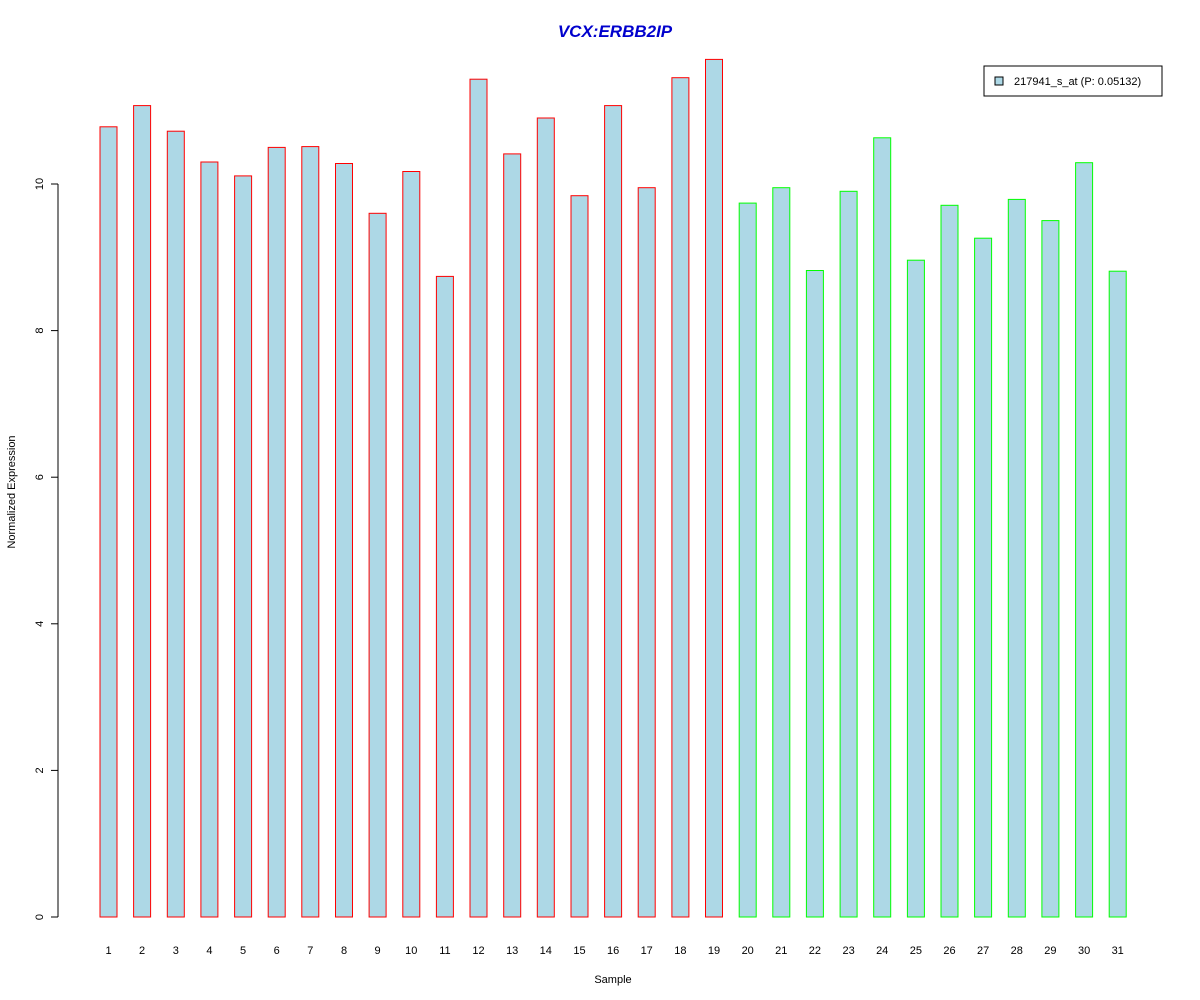 The image size is (1200, 1000). What do you see at coordinates (108, 951) in the screenshot?
I see `x-tick-label: 1` at bounding box center [108, 951].